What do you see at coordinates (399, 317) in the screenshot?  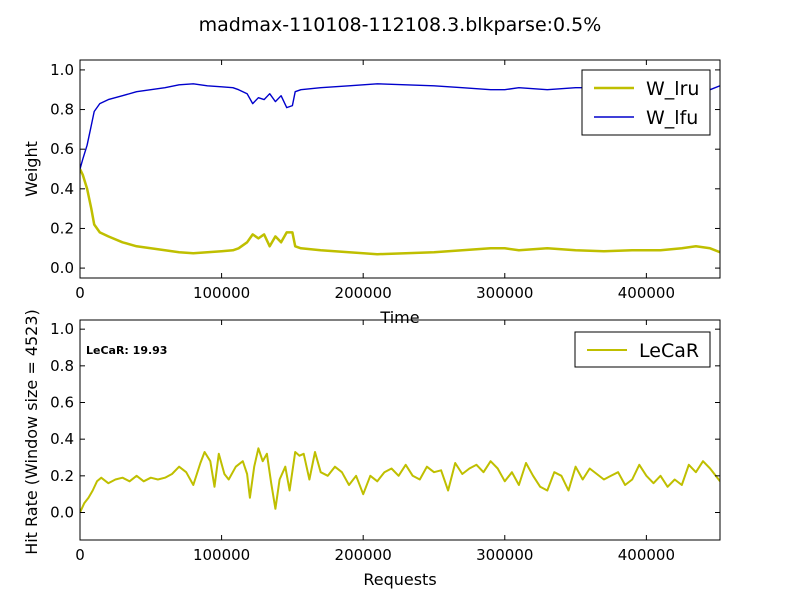 I see `weight-xlabel: Time` at bounding box center [399, 317].